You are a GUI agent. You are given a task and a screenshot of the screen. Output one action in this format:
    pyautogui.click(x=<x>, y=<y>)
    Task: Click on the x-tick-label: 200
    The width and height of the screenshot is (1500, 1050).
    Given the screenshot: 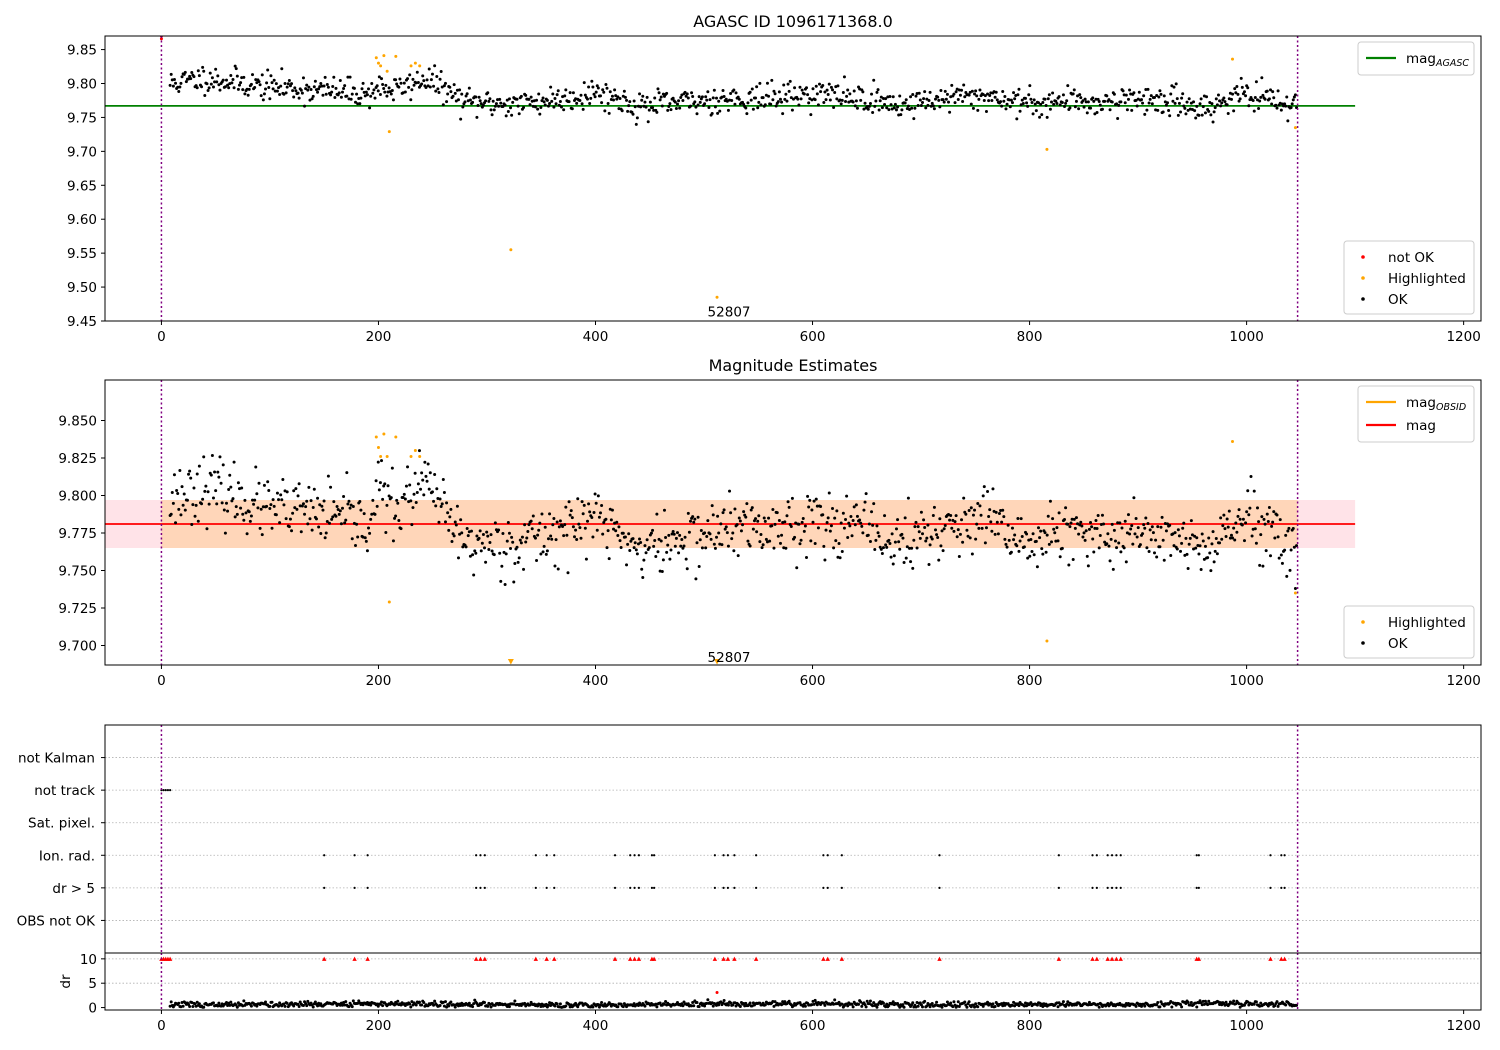 What is the action you would take?
    pyautogui.click(x=379, y=1026)
    